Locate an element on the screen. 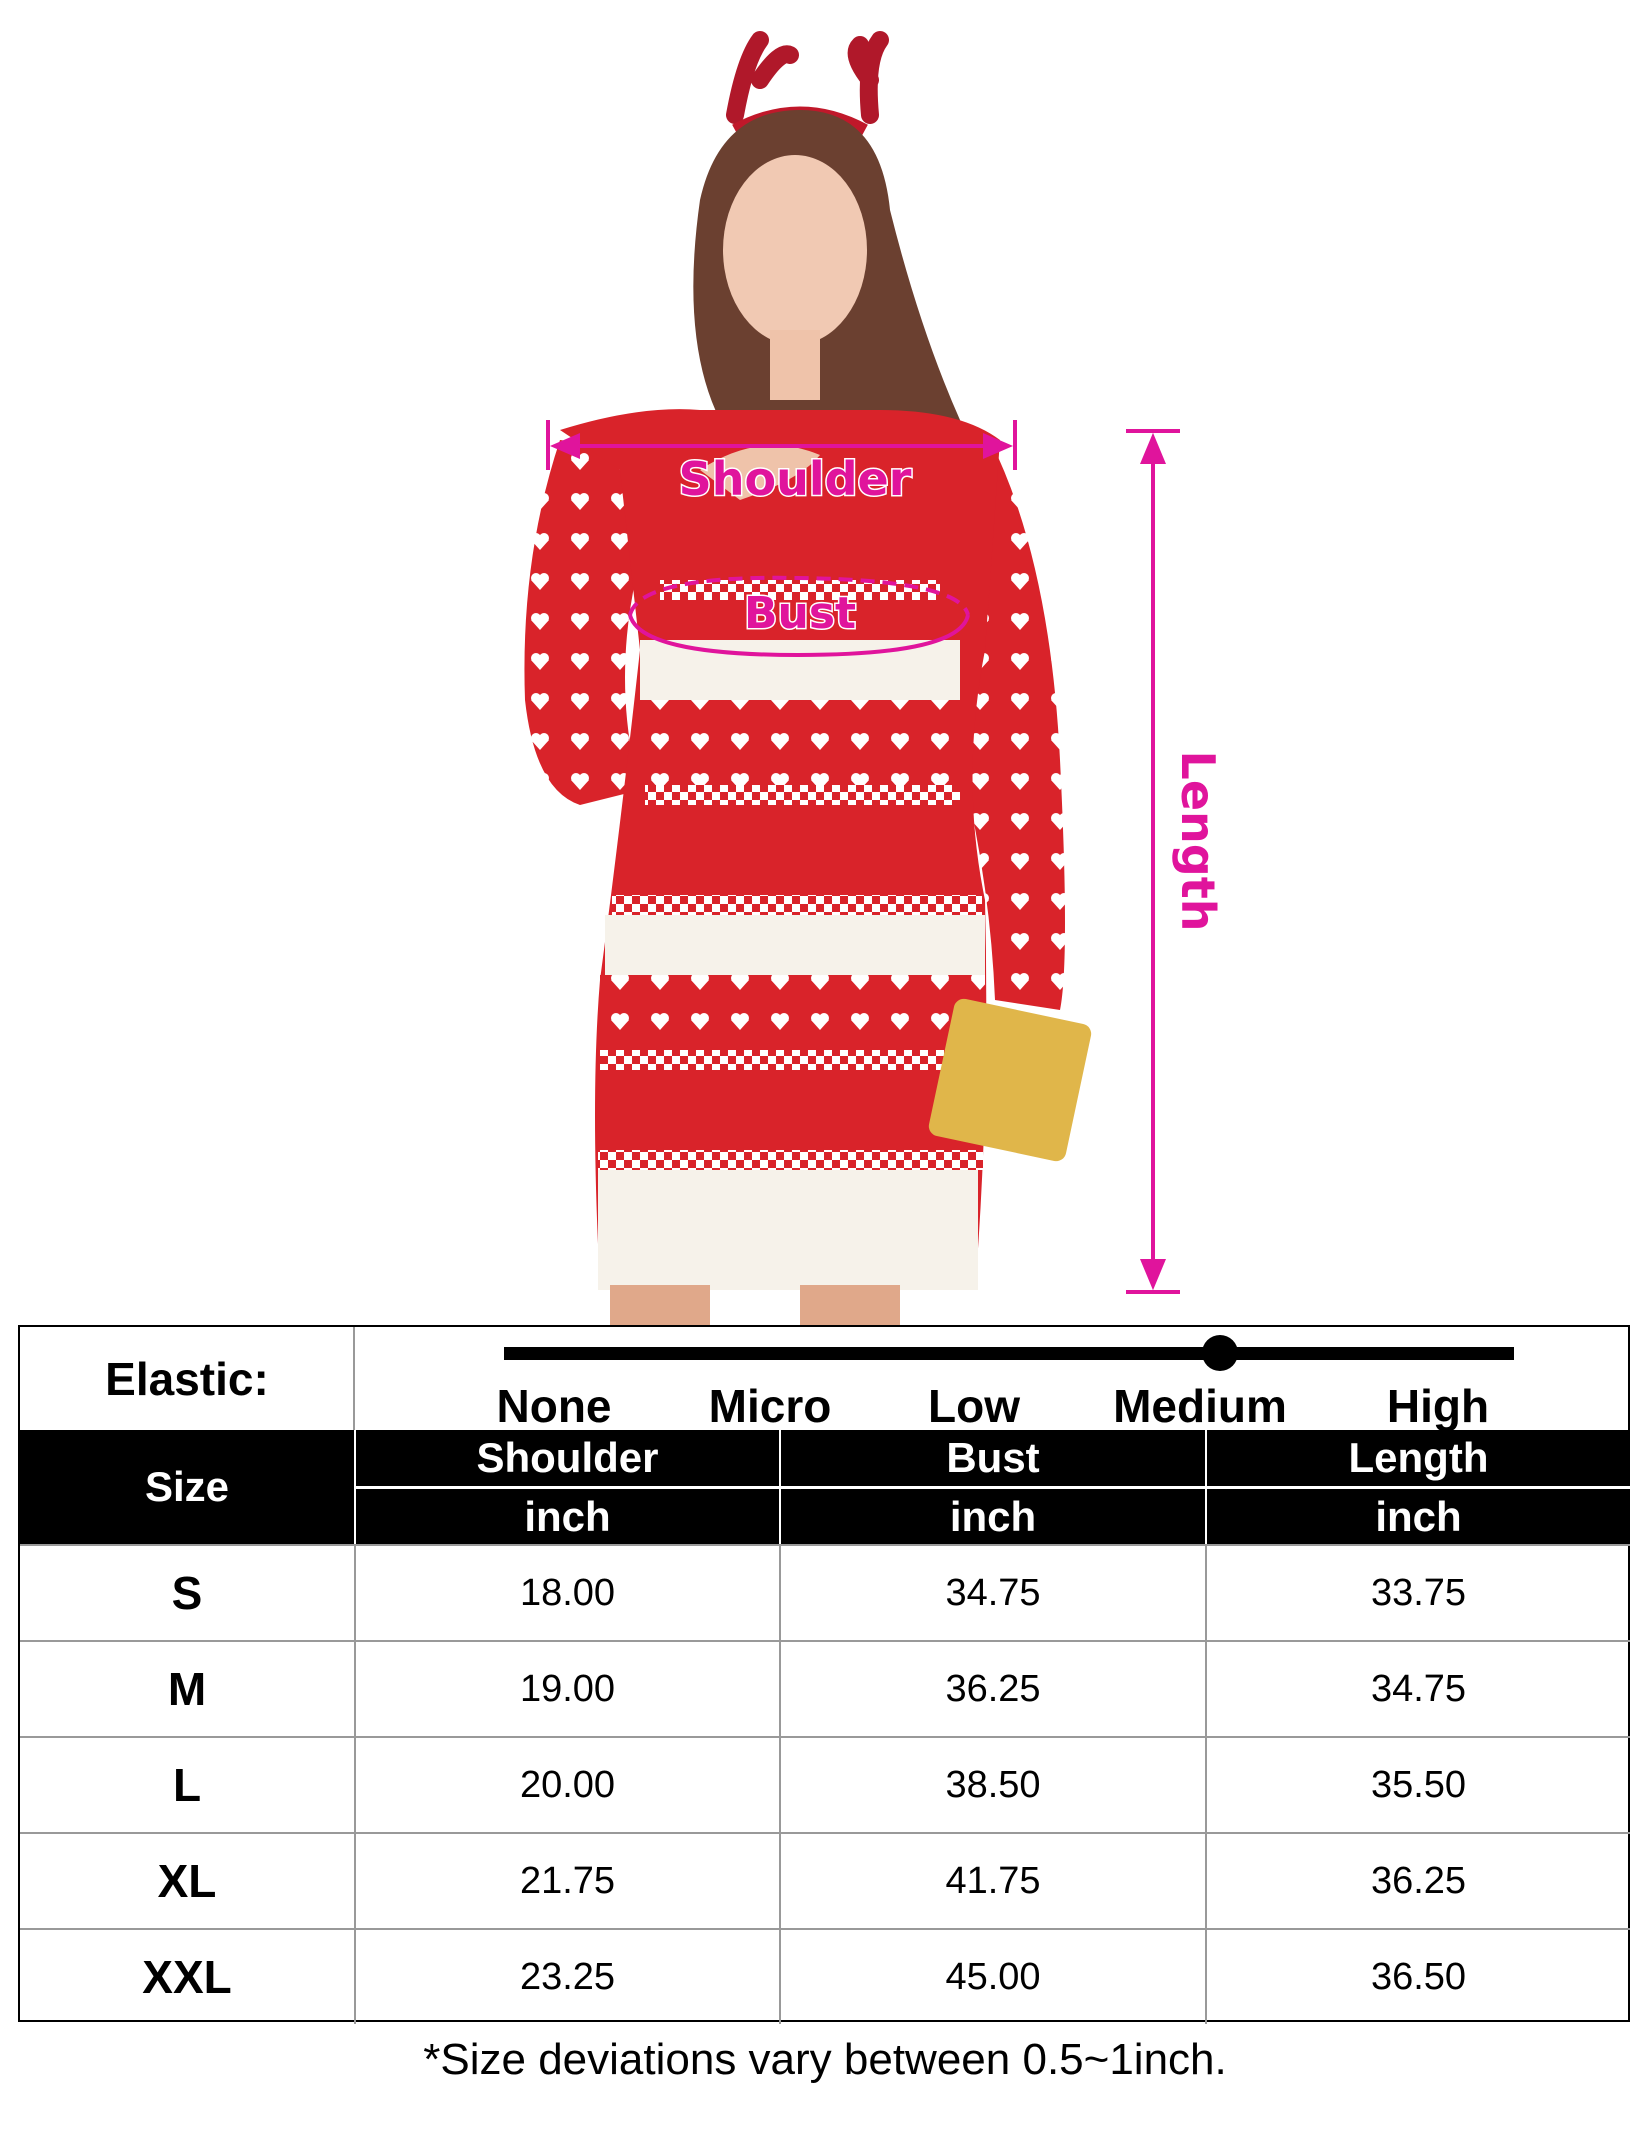  measurement-cell: 19.00 is located at coordinates (566, 1688).